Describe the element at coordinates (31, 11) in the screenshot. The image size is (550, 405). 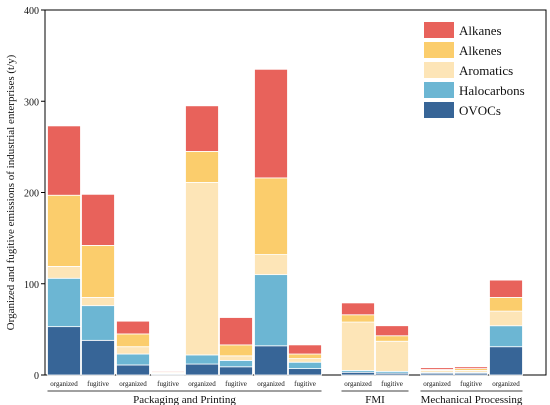
I see `y-tick-label: 400` at that location.